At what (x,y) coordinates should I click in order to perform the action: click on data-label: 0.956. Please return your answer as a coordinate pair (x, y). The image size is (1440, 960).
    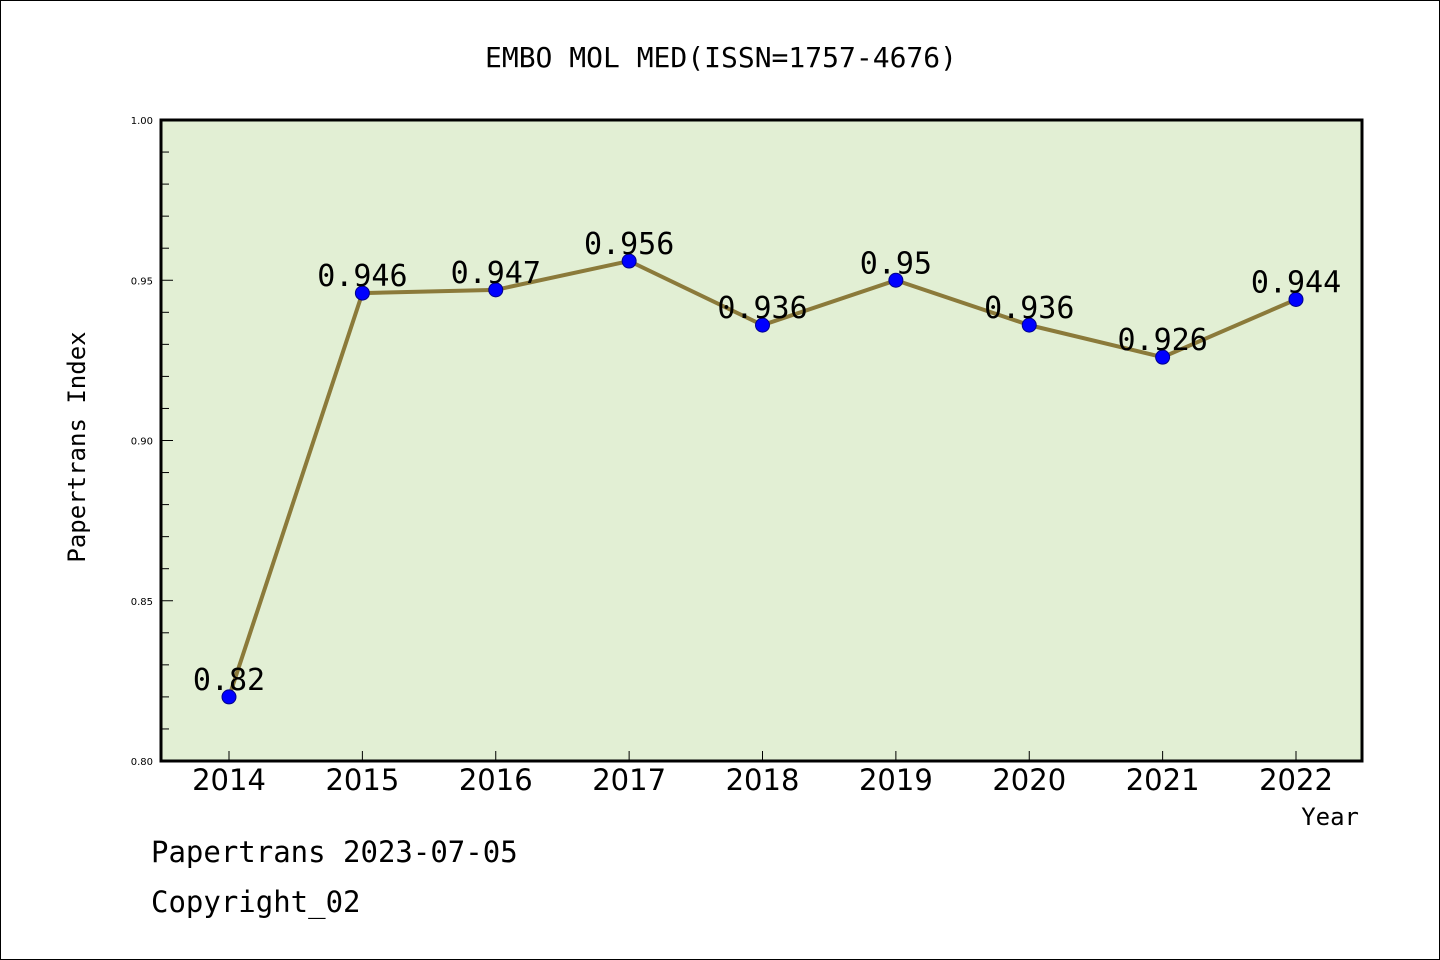
    Looking at the image, I should click on (629, 244).